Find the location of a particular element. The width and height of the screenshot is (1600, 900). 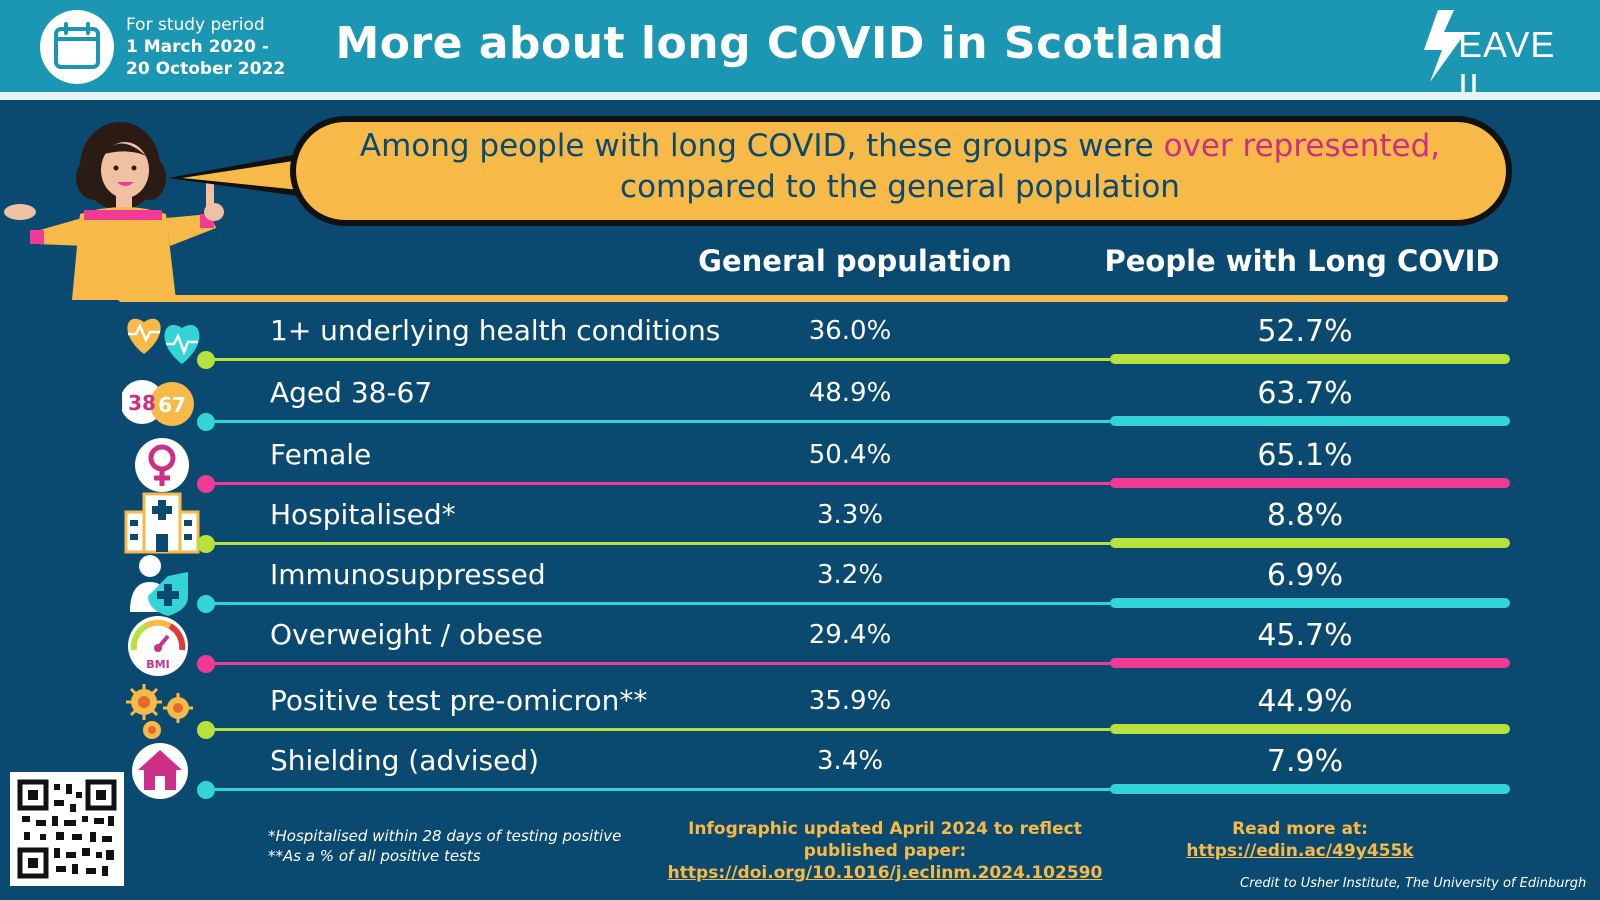

table-row: Female 50.4% 65.1% is located at coordinates (800, 476).